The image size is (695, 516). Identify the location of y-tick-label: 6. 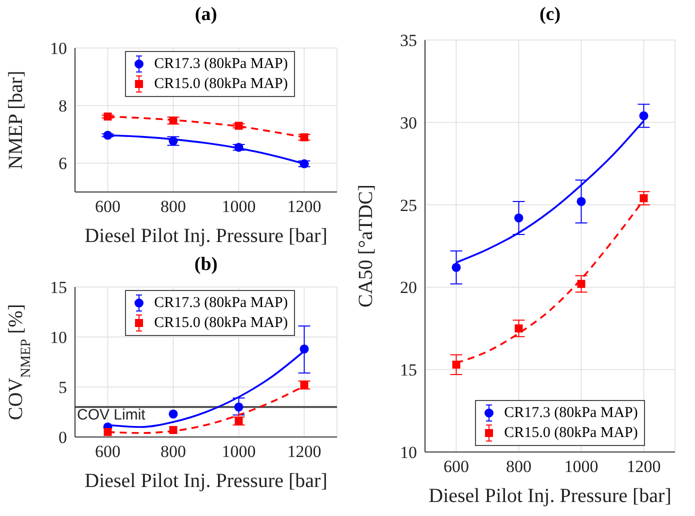
(62, 164).